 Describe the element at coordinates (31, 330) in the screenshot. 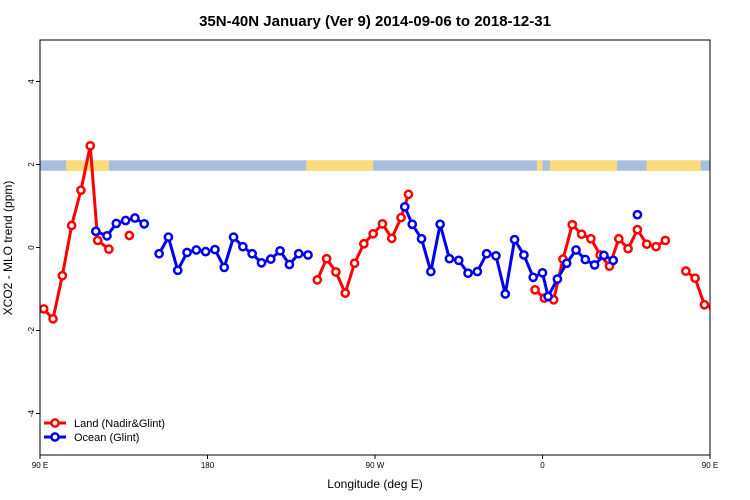

I see `y-tick-label: -2` at that location.